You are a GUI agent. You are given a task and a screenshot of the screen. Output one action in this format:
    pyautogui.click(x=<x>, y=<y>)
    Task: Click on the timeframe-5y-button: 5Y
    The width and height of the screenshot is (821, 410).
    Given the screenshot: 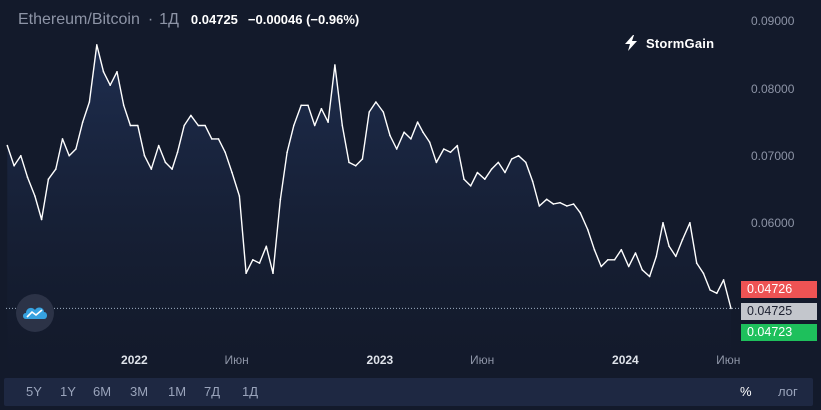 What is the action you would take?
    pyautogui.click(x=34, y=391)
    